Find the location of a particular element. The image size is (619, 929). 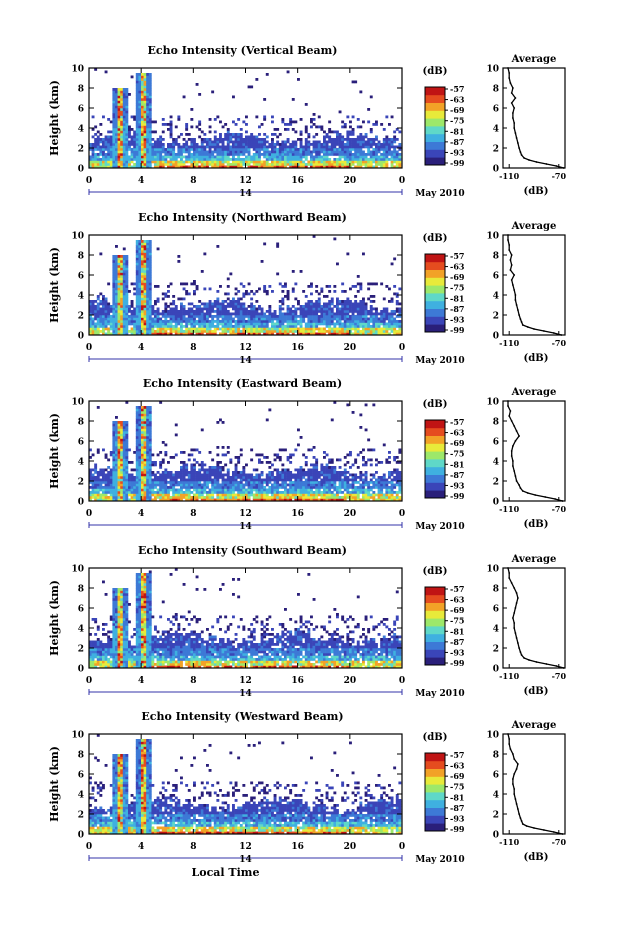

profile-point is located at coordinates (511, 93).